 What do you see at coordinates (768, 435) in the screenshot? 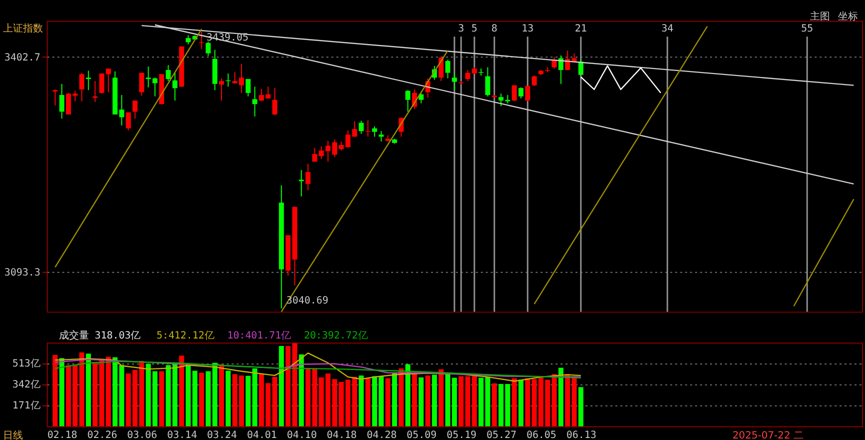
I see `text: 2025-07-22 二` at bounding box center [768, 435].